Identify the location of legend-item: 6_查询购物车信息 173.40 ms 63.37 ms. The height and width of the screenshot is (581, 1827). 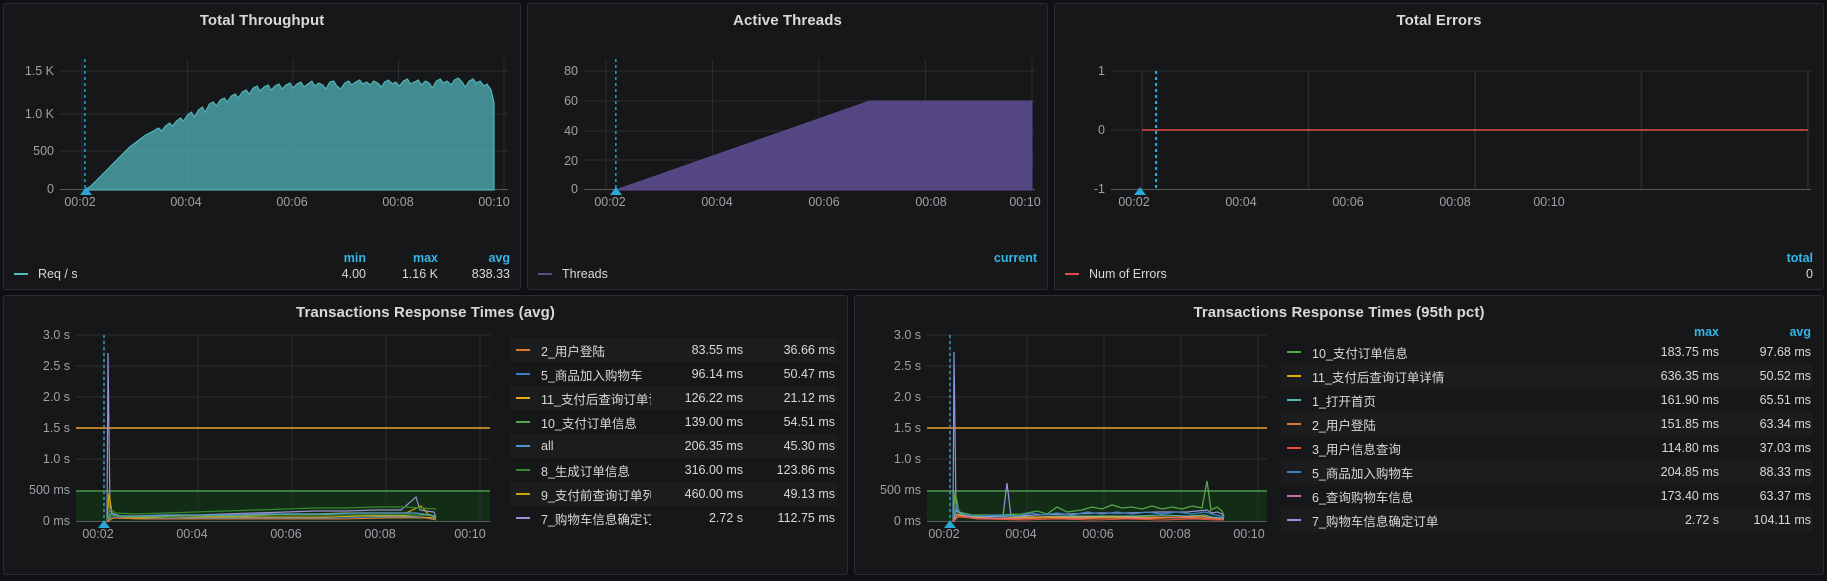
(1547, 496).